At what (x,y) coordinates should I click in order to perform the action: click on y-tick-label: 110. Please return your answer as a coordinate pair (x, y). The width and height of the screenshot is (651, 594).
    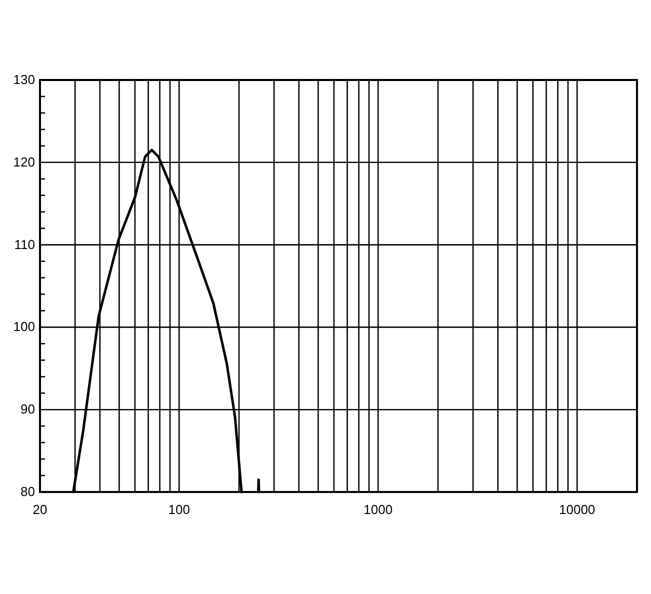
    Looking at the image, I should click on (24, 244).